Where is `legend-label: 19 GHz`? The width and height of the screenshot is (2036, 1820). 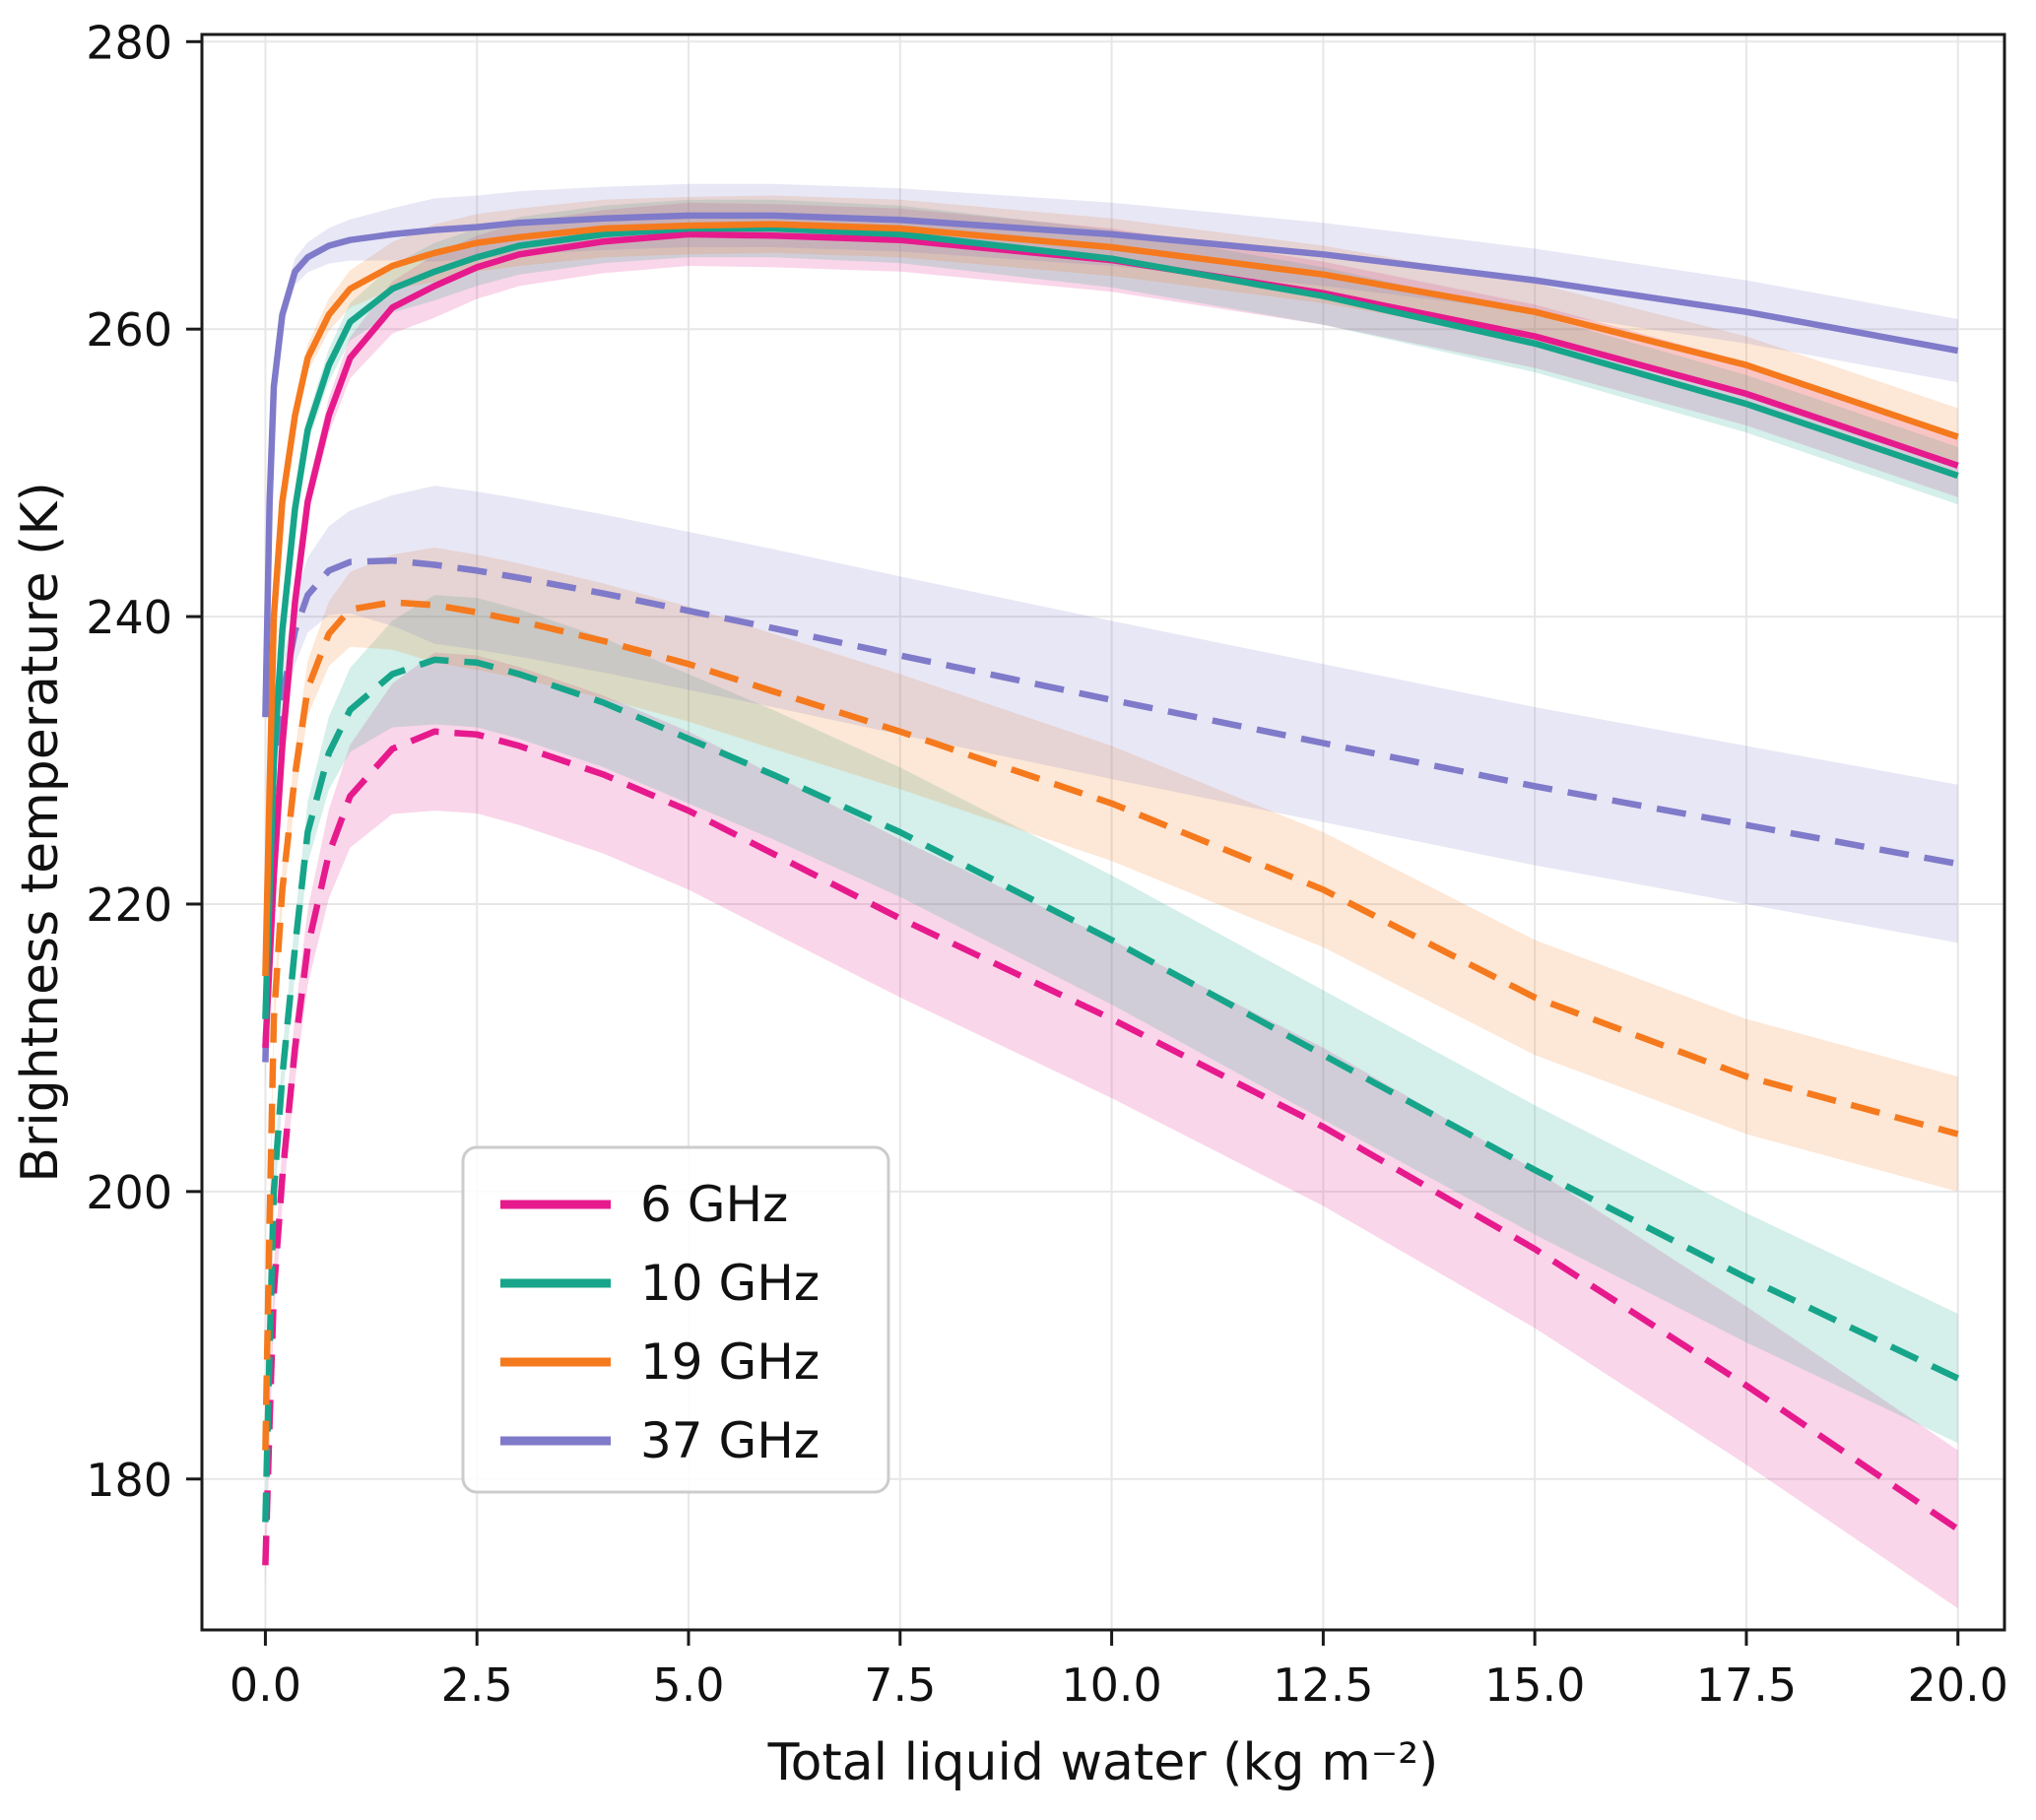
legend-label: 19 GHz is located at coordinates (730, 1362).